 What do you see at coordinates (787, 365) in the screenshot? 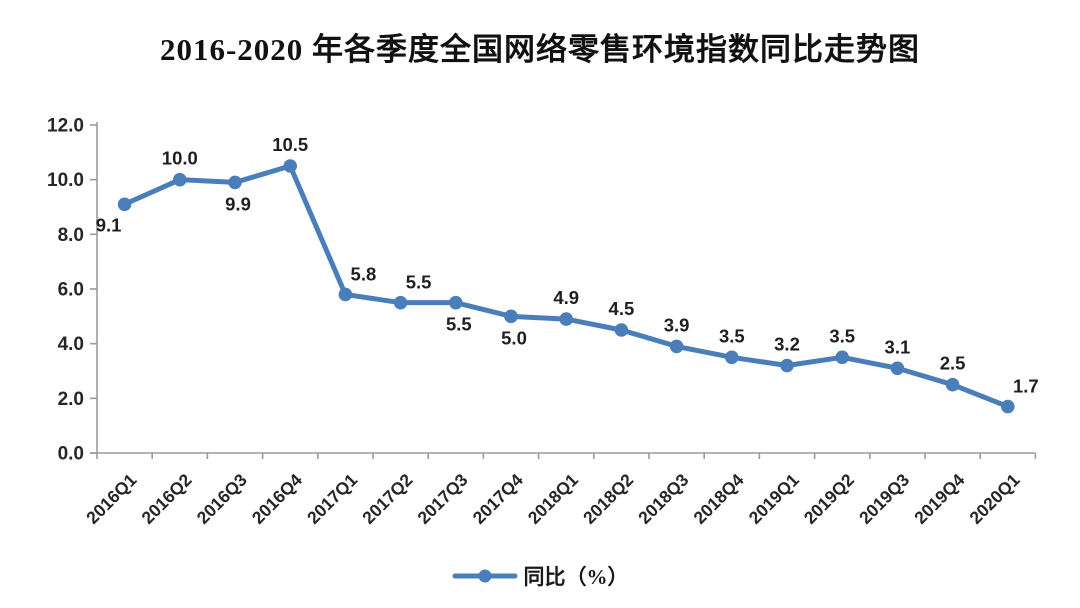
I see `data-point-2019Q1` at bounding box center [787, 365].